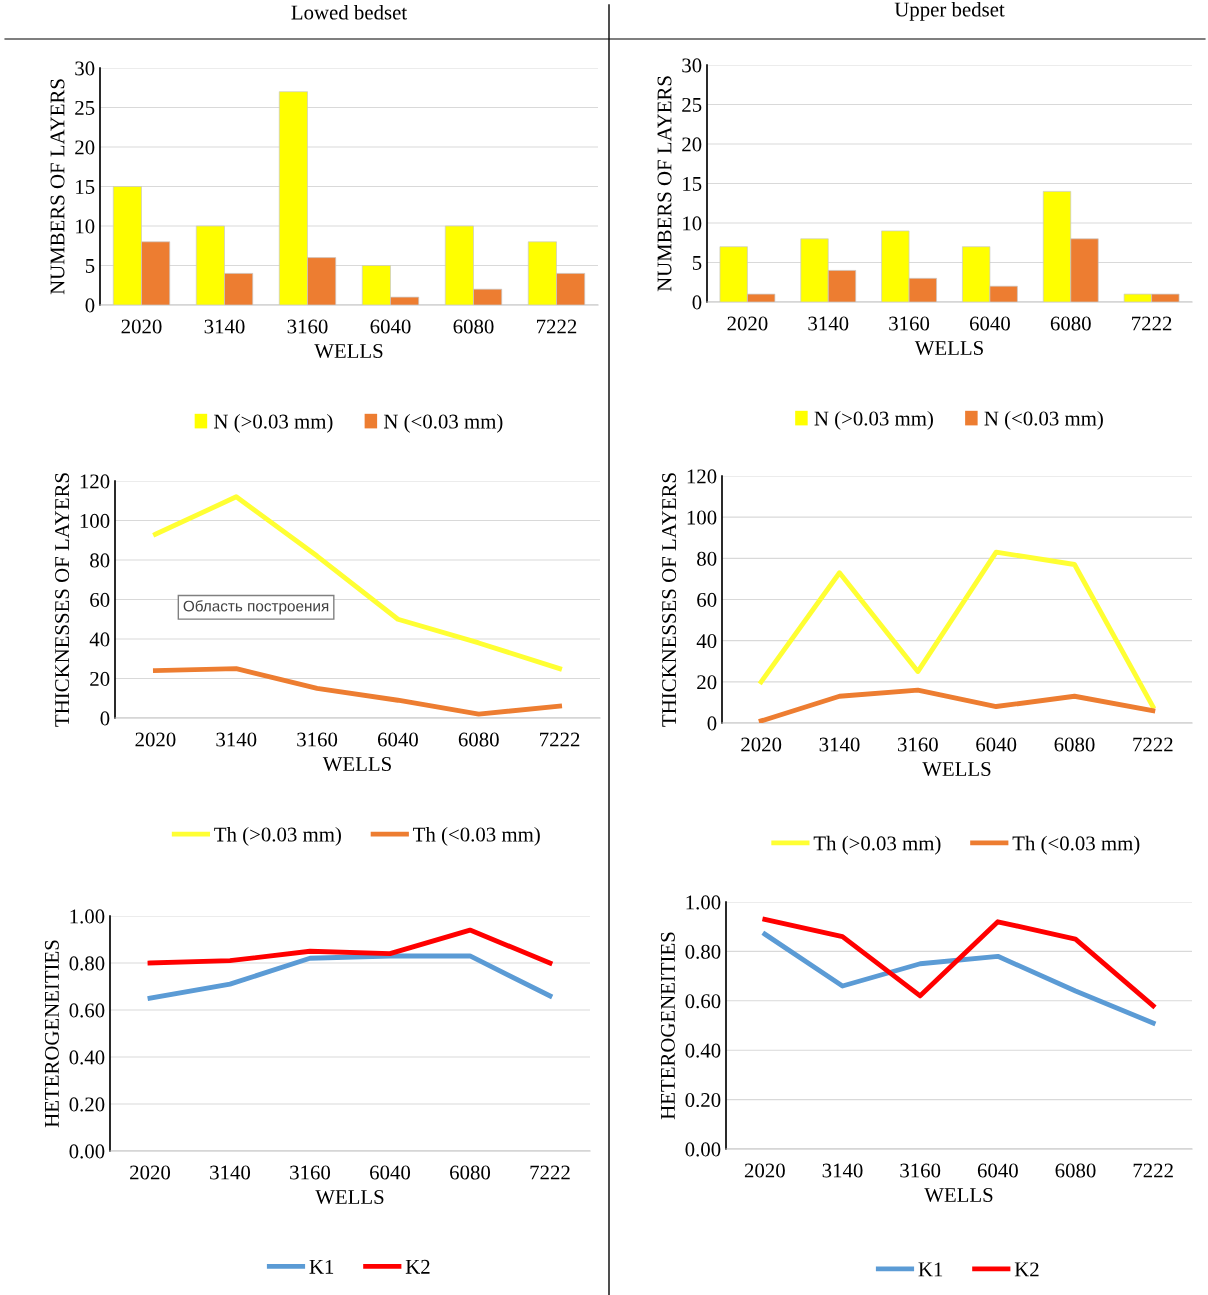 The width and height of the screenshot is (1208, 1295). I want to click on y-tick-label: 15, so click(85, 186).